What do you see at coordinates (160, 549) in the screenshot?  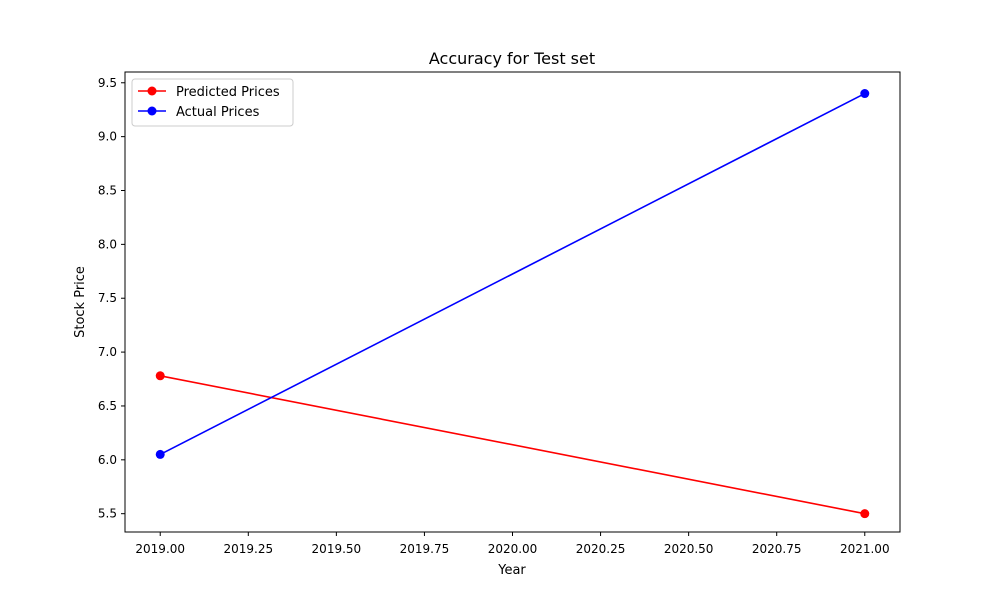 I see `x-tick-label: 2019.00` at bounding box center [160, 549].